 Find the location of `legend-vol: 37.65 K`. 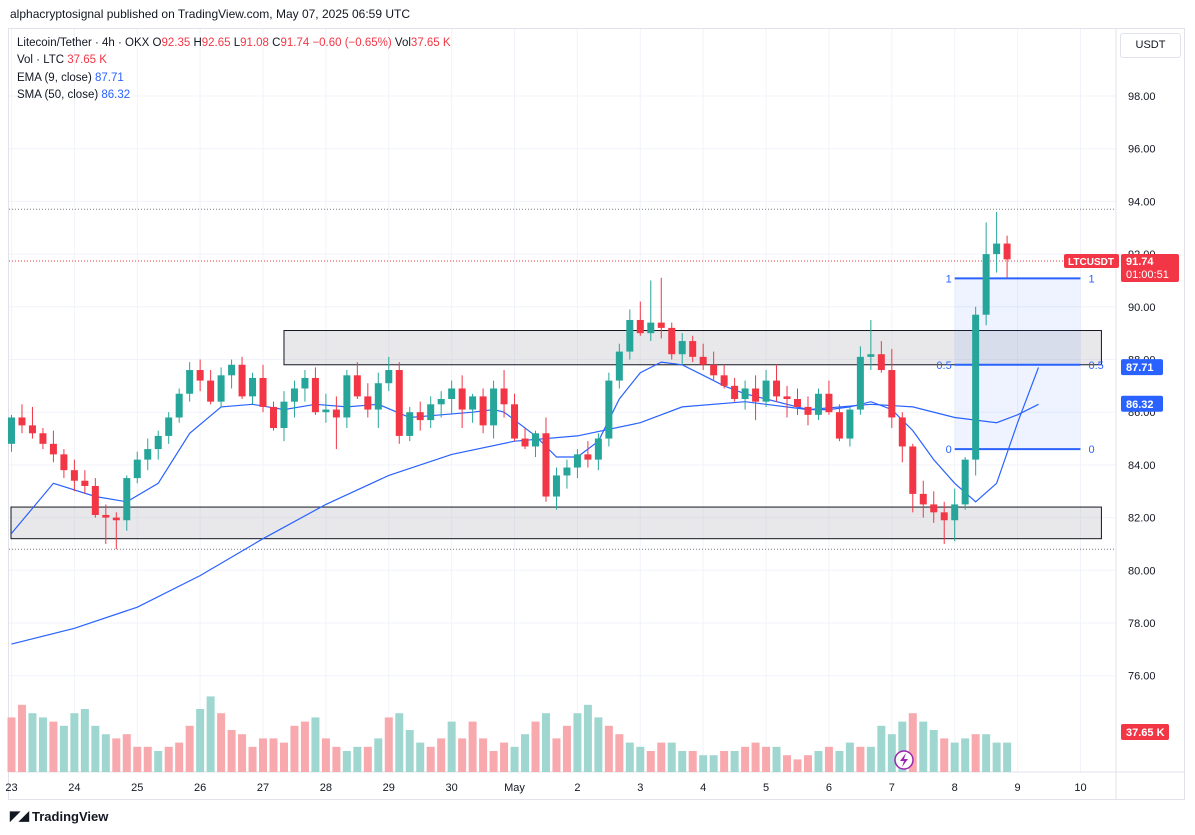

legend-vol: 37.65 K is located at coordinates (430, 43).